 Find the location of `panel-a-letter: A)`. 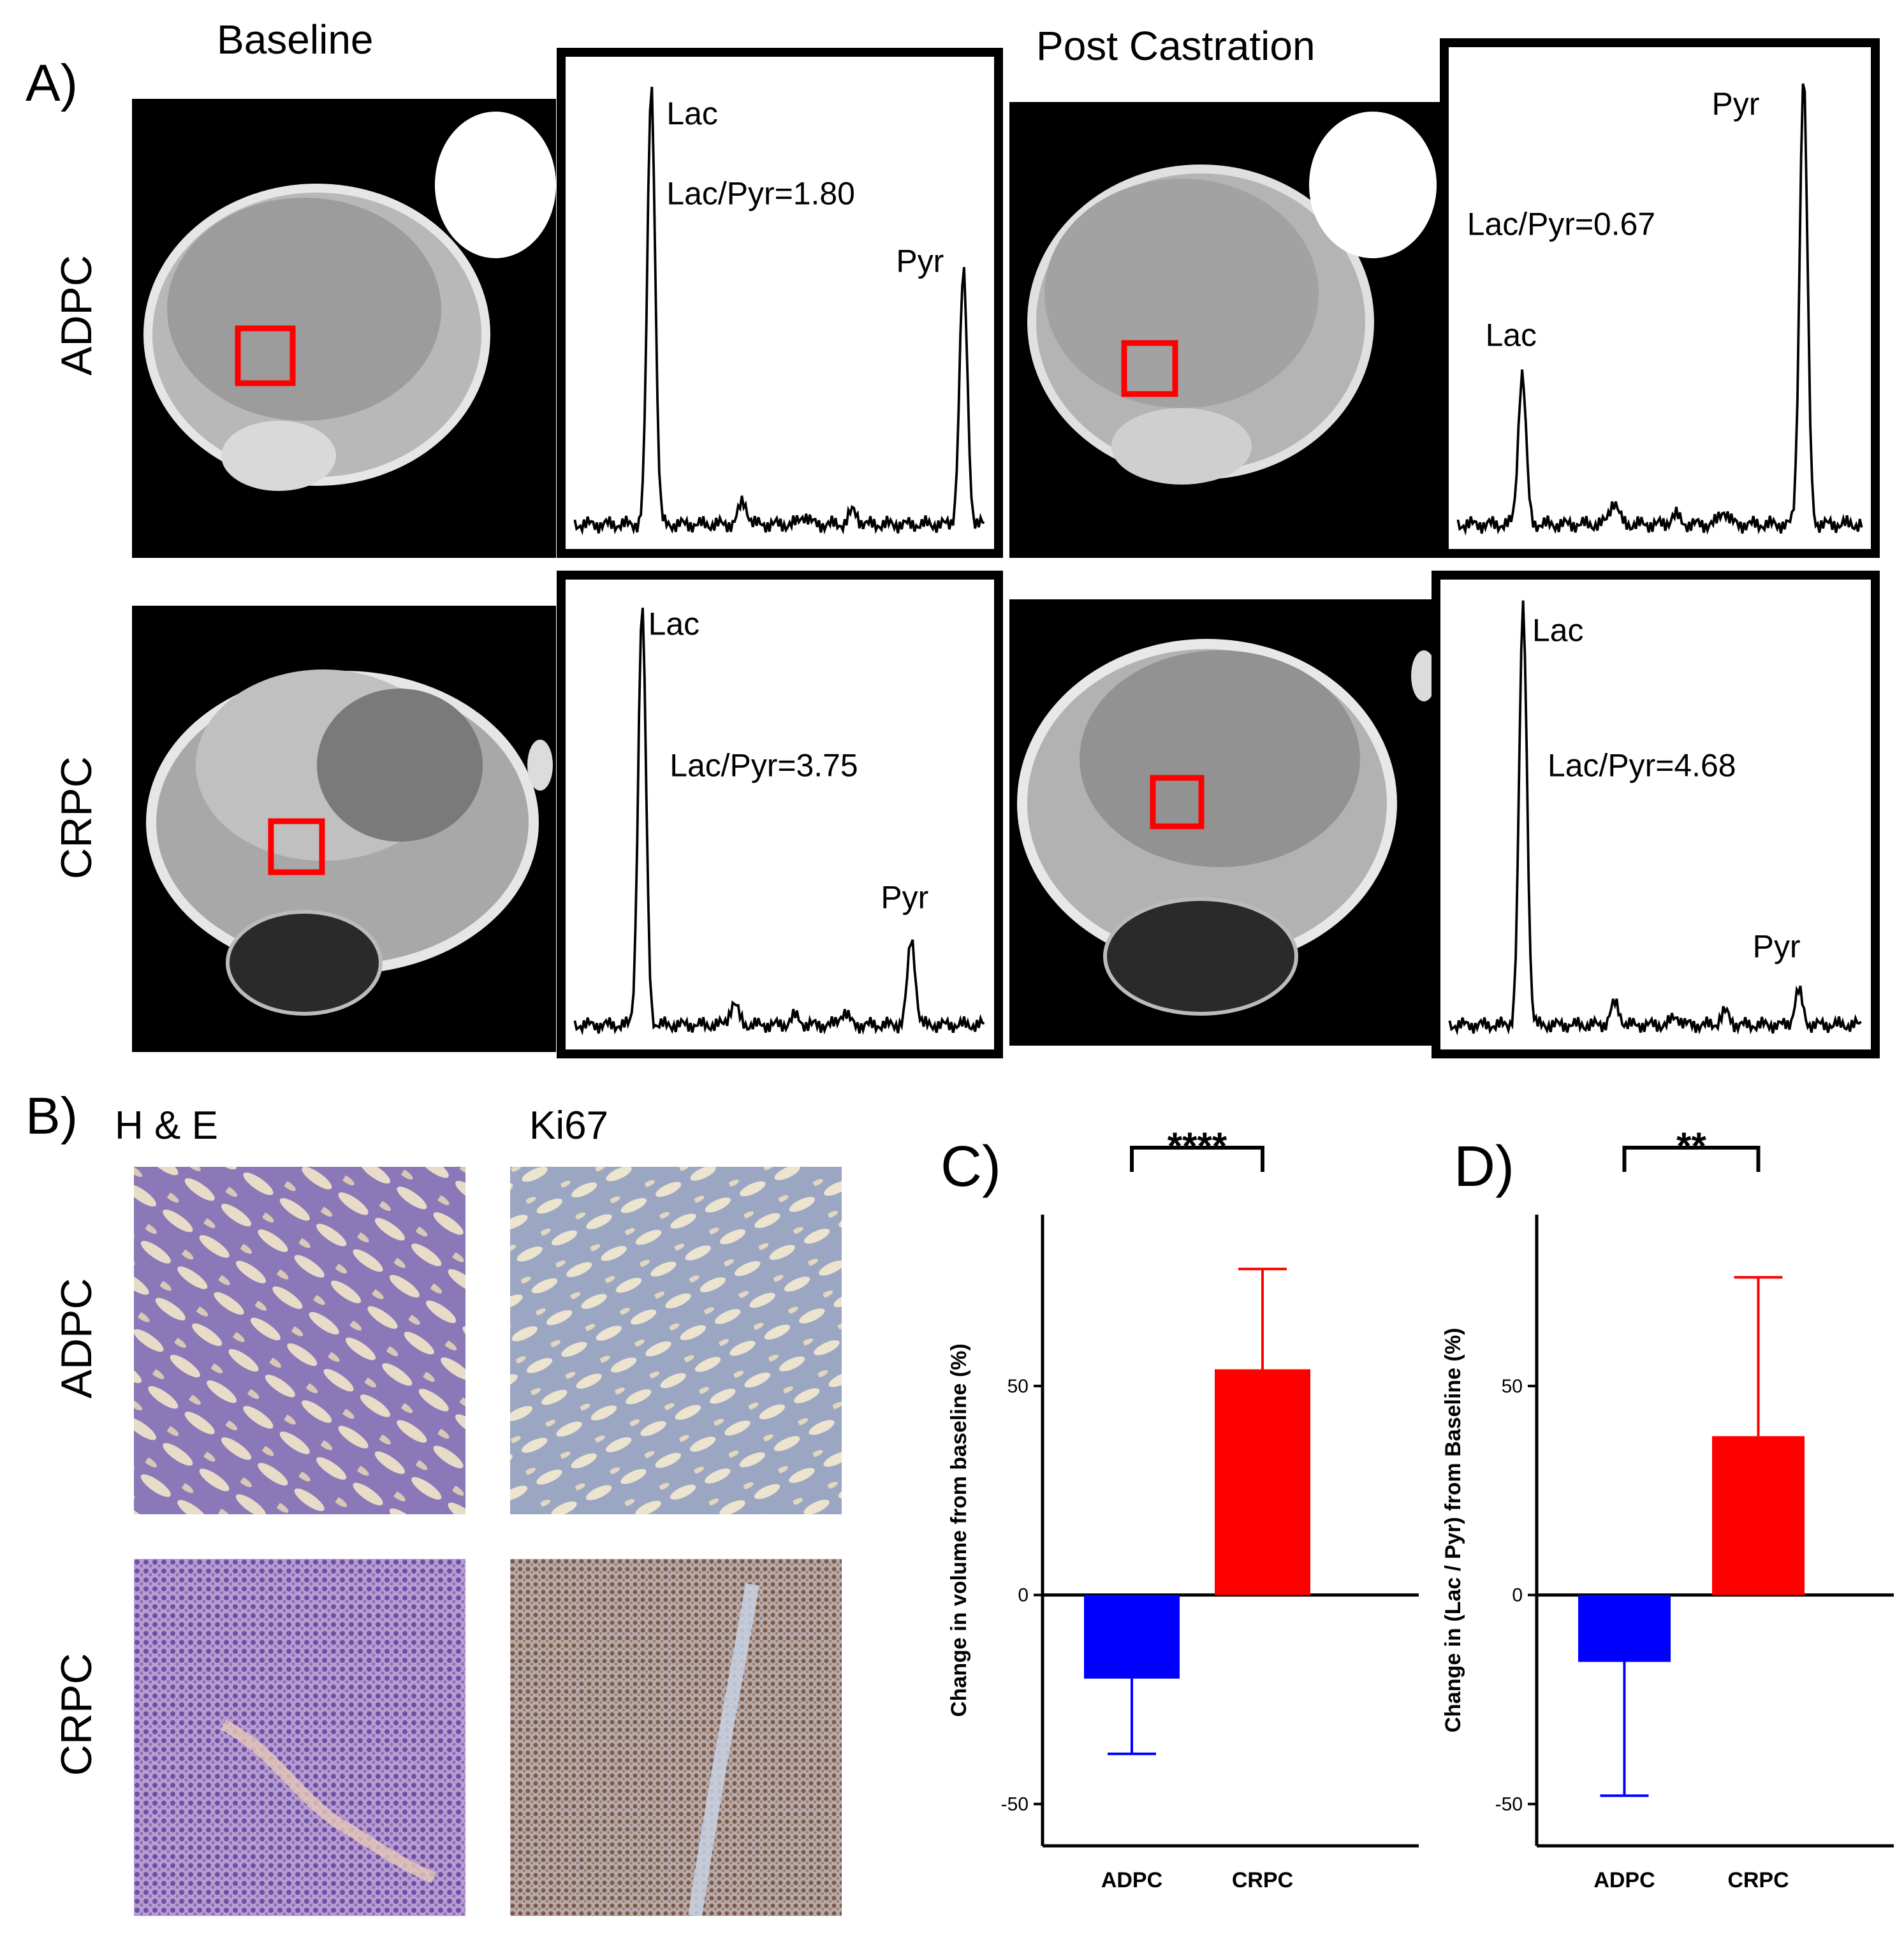

panel-a-letter: A) is located at coordinates (52, 83).